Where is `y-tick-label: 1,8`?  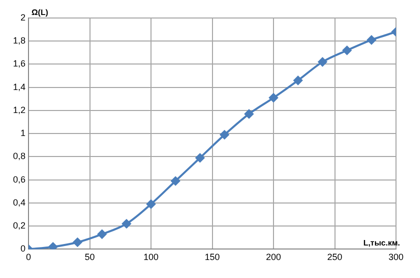 y-tick-label: 1,8 is located at coordinates (19, 41).